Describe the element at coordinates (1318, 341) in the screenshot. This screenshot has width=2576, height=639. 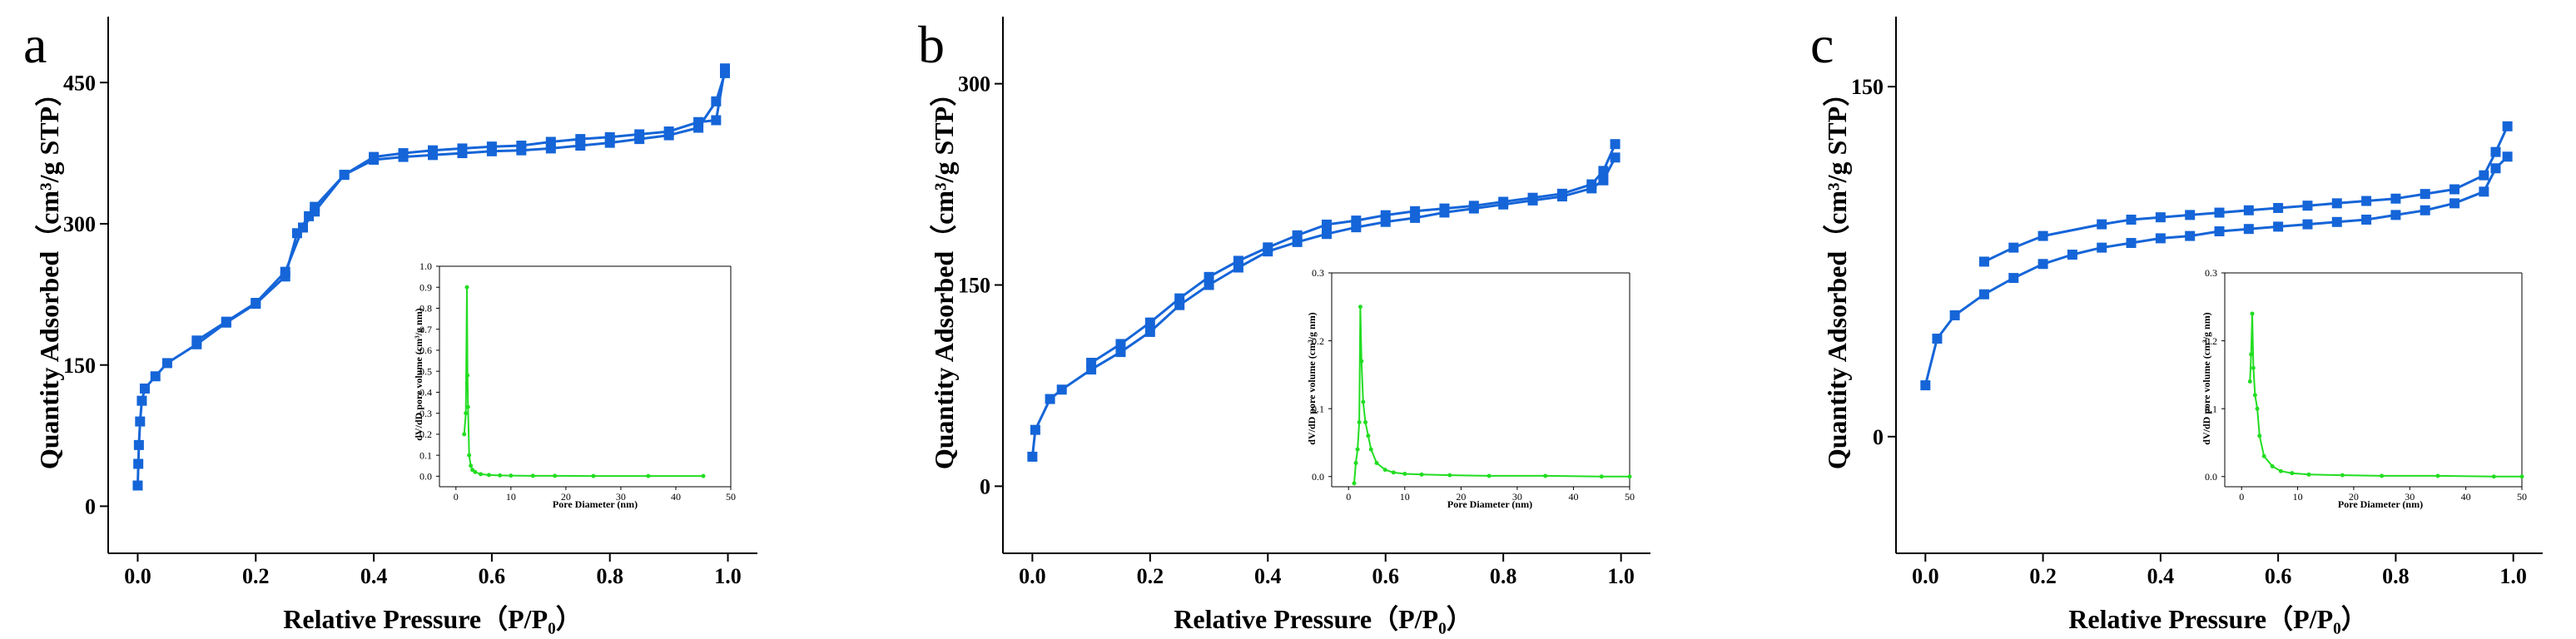
I see `y-tick-label: 0.2` at that location.